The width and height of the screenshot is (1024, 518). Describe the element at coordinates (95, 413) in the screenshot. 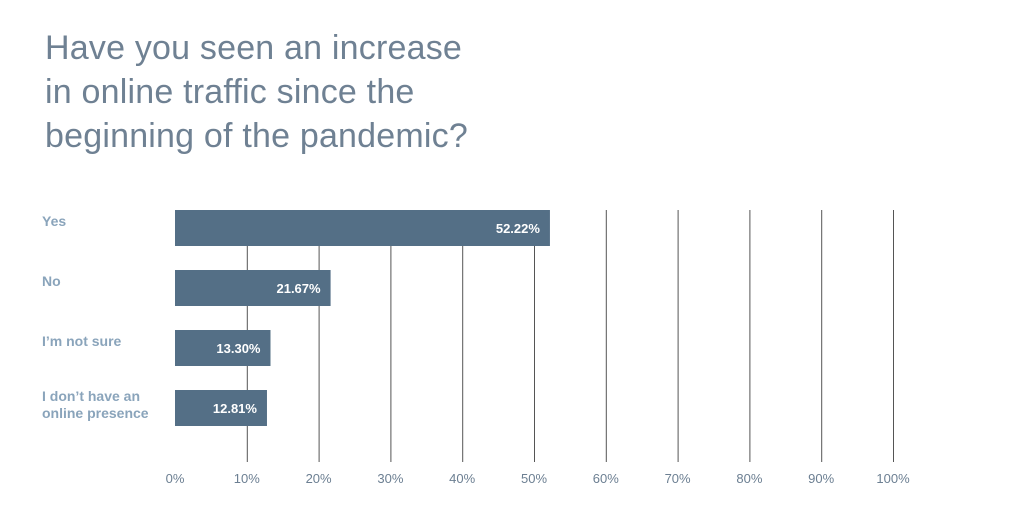

I see `category-label-line: online presence` at that location.